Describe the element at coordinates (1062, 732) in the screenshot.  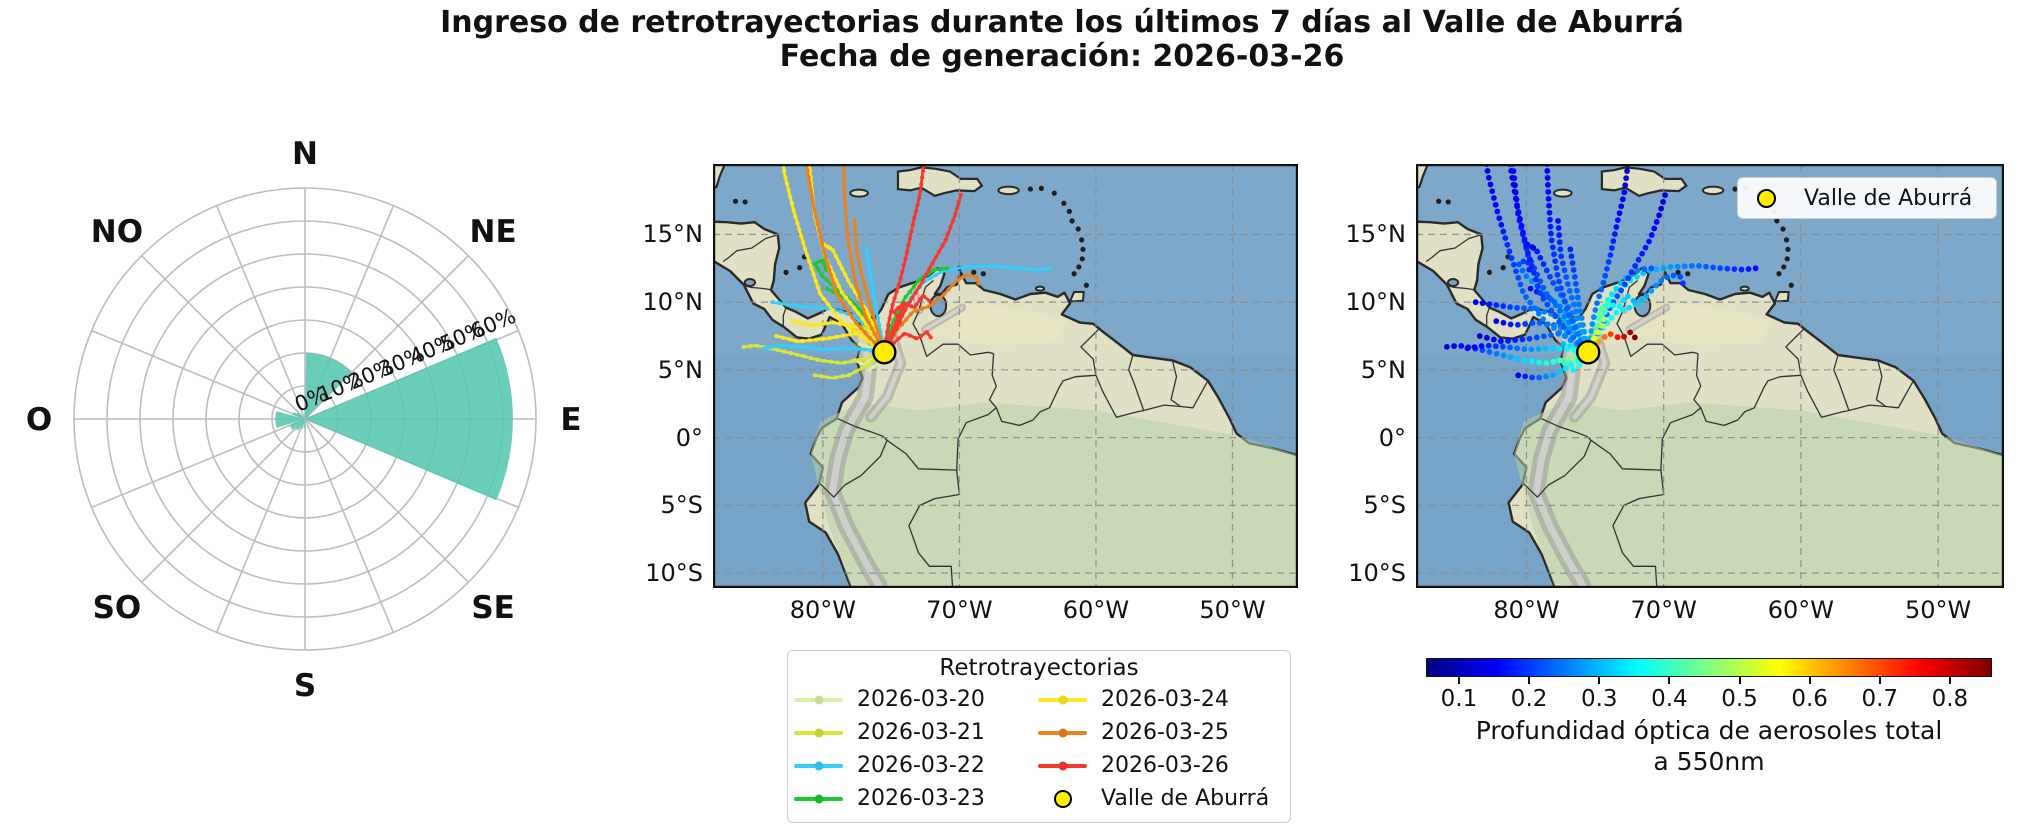
I see `legend-line-marker` at that location.